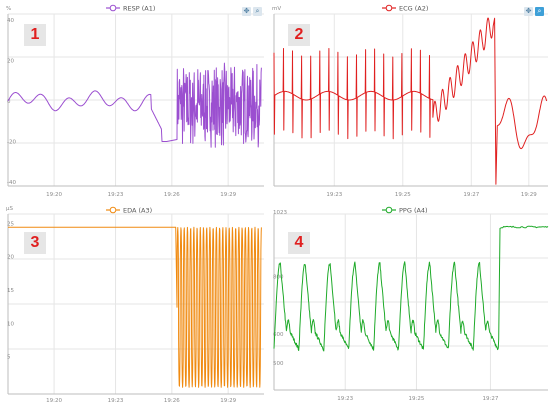 This screenshot has height=406, width=550. I want to click on series-line, so click(134, 105).